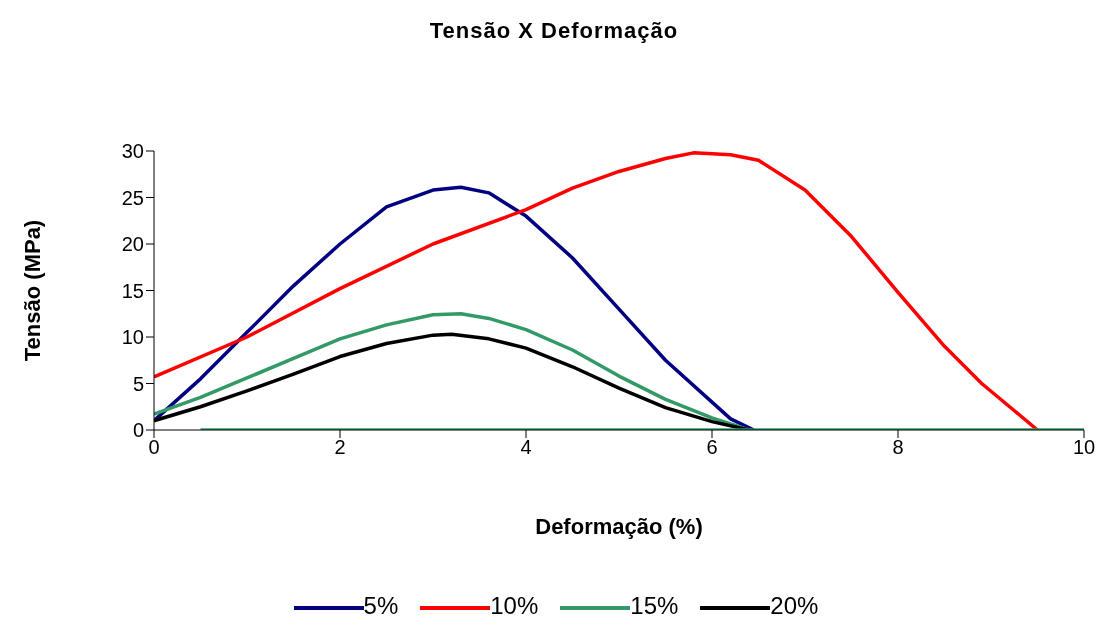 The image size is (1108, 632). I want to click on x-tick-label: 6, so click(712, 447).